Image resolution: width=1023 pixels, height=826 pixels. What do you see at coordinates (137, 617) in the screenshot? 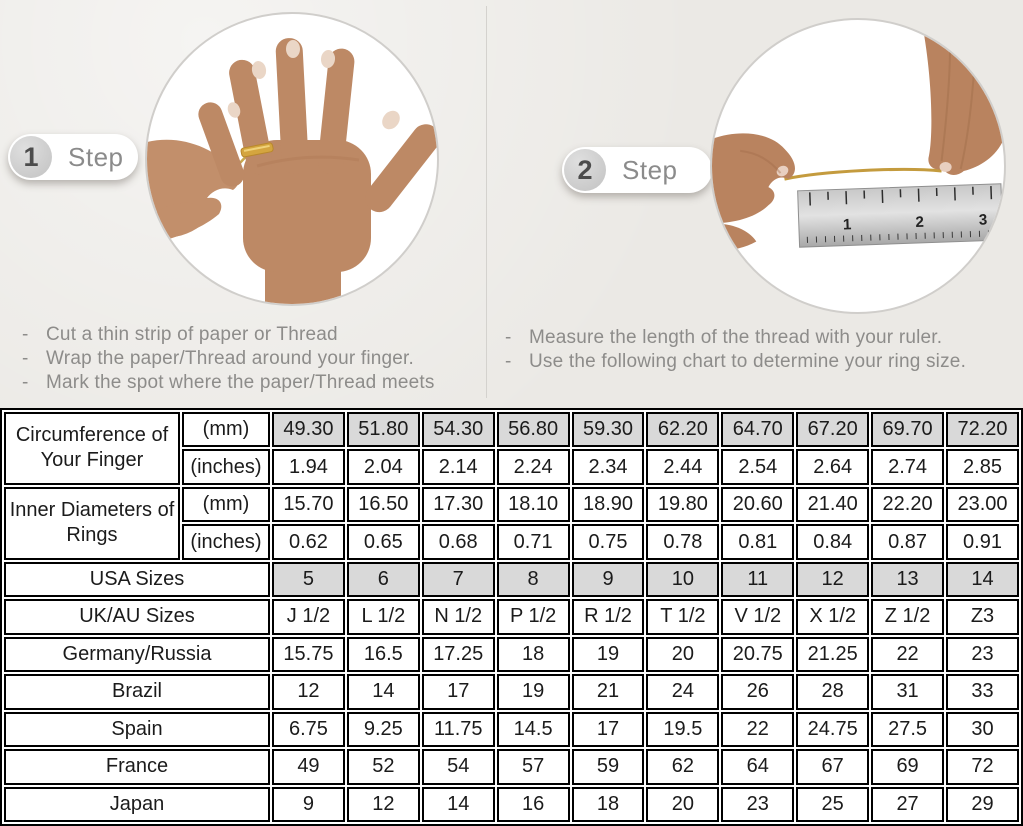
I see `row-label: UK/AU Sizes` at bounding box center [137, 617].